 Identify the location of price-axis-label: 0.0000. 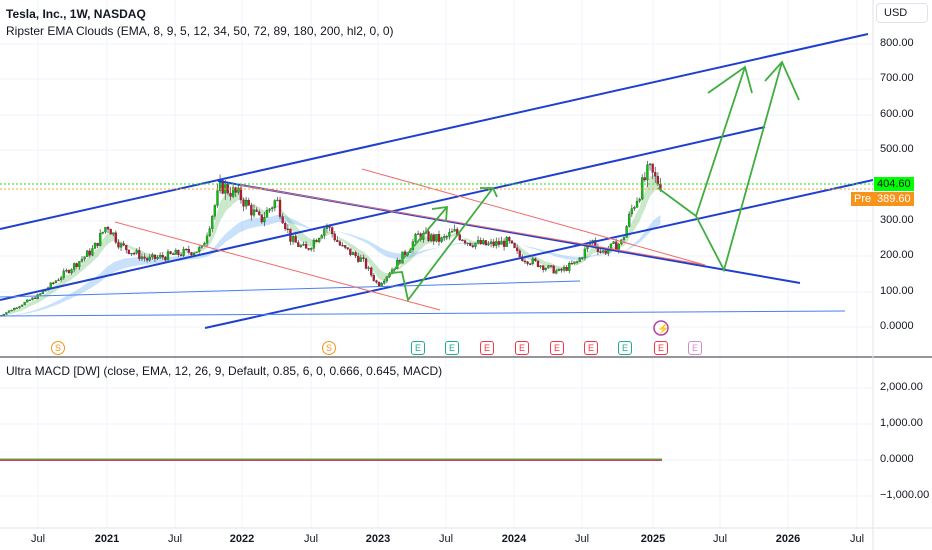
(897, 326).